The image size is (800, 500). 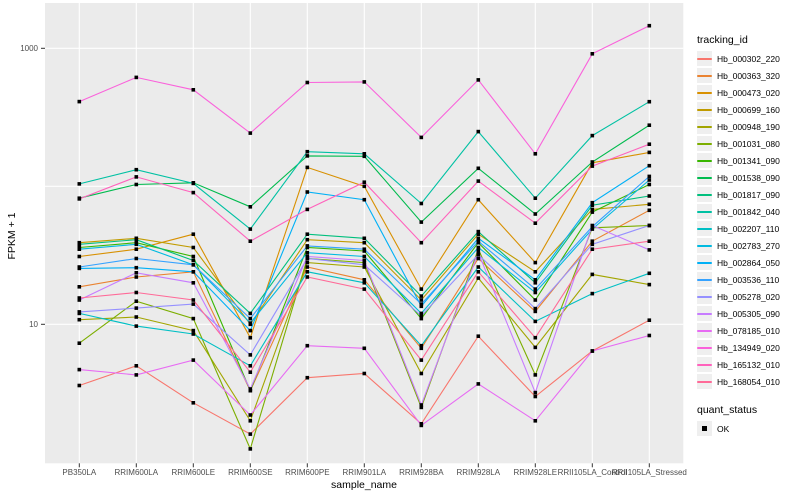 I want to click on legend-item-label: Hb_000699_160, so click(x=748, y=109).